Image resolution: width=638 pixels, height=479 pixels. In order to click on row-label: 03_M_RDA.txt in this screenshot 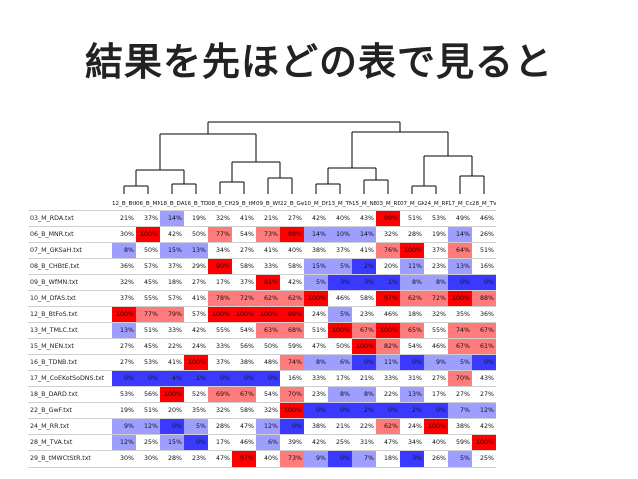, I will do `click(52, 218)`.